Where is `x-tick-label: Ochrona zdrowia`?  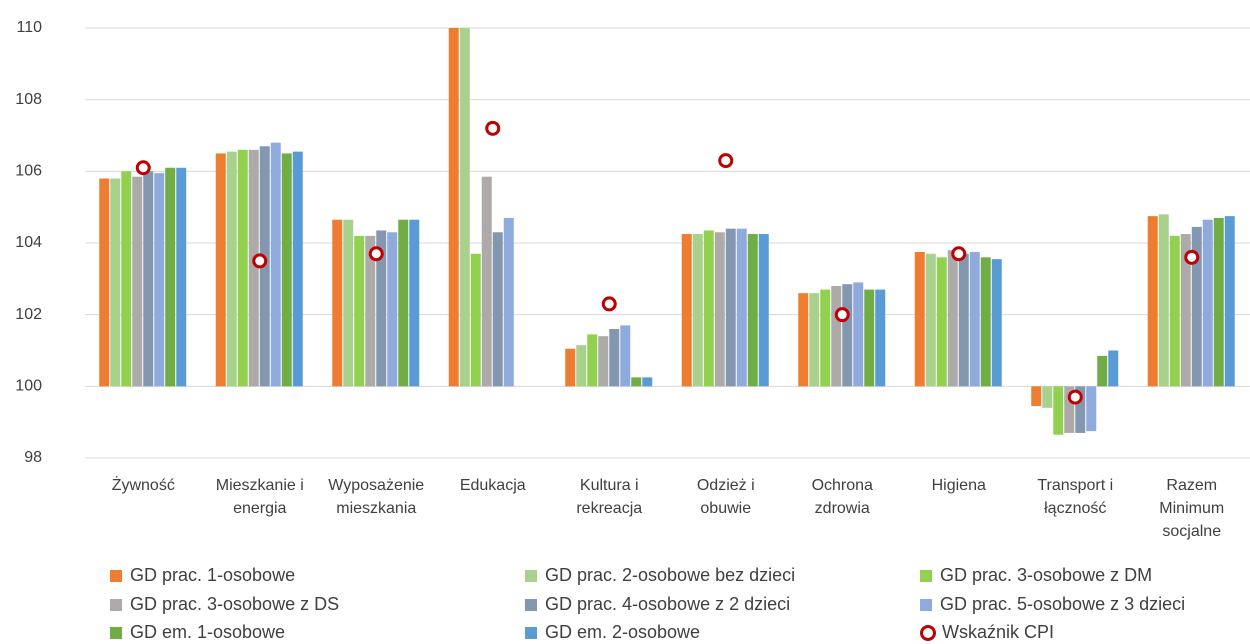
x-tick-label: Ochrona zdrowia is located at coordinates (842, 497).